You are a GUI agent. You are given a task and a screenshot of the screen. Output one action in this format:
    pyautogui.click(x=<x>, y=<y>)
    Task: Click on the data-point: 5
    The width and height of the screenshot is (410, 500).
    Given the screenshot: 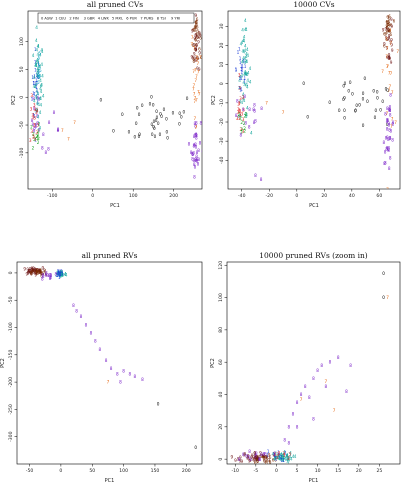 What is the action you would take?
    pyautogui.click(x=40, y=70)
    